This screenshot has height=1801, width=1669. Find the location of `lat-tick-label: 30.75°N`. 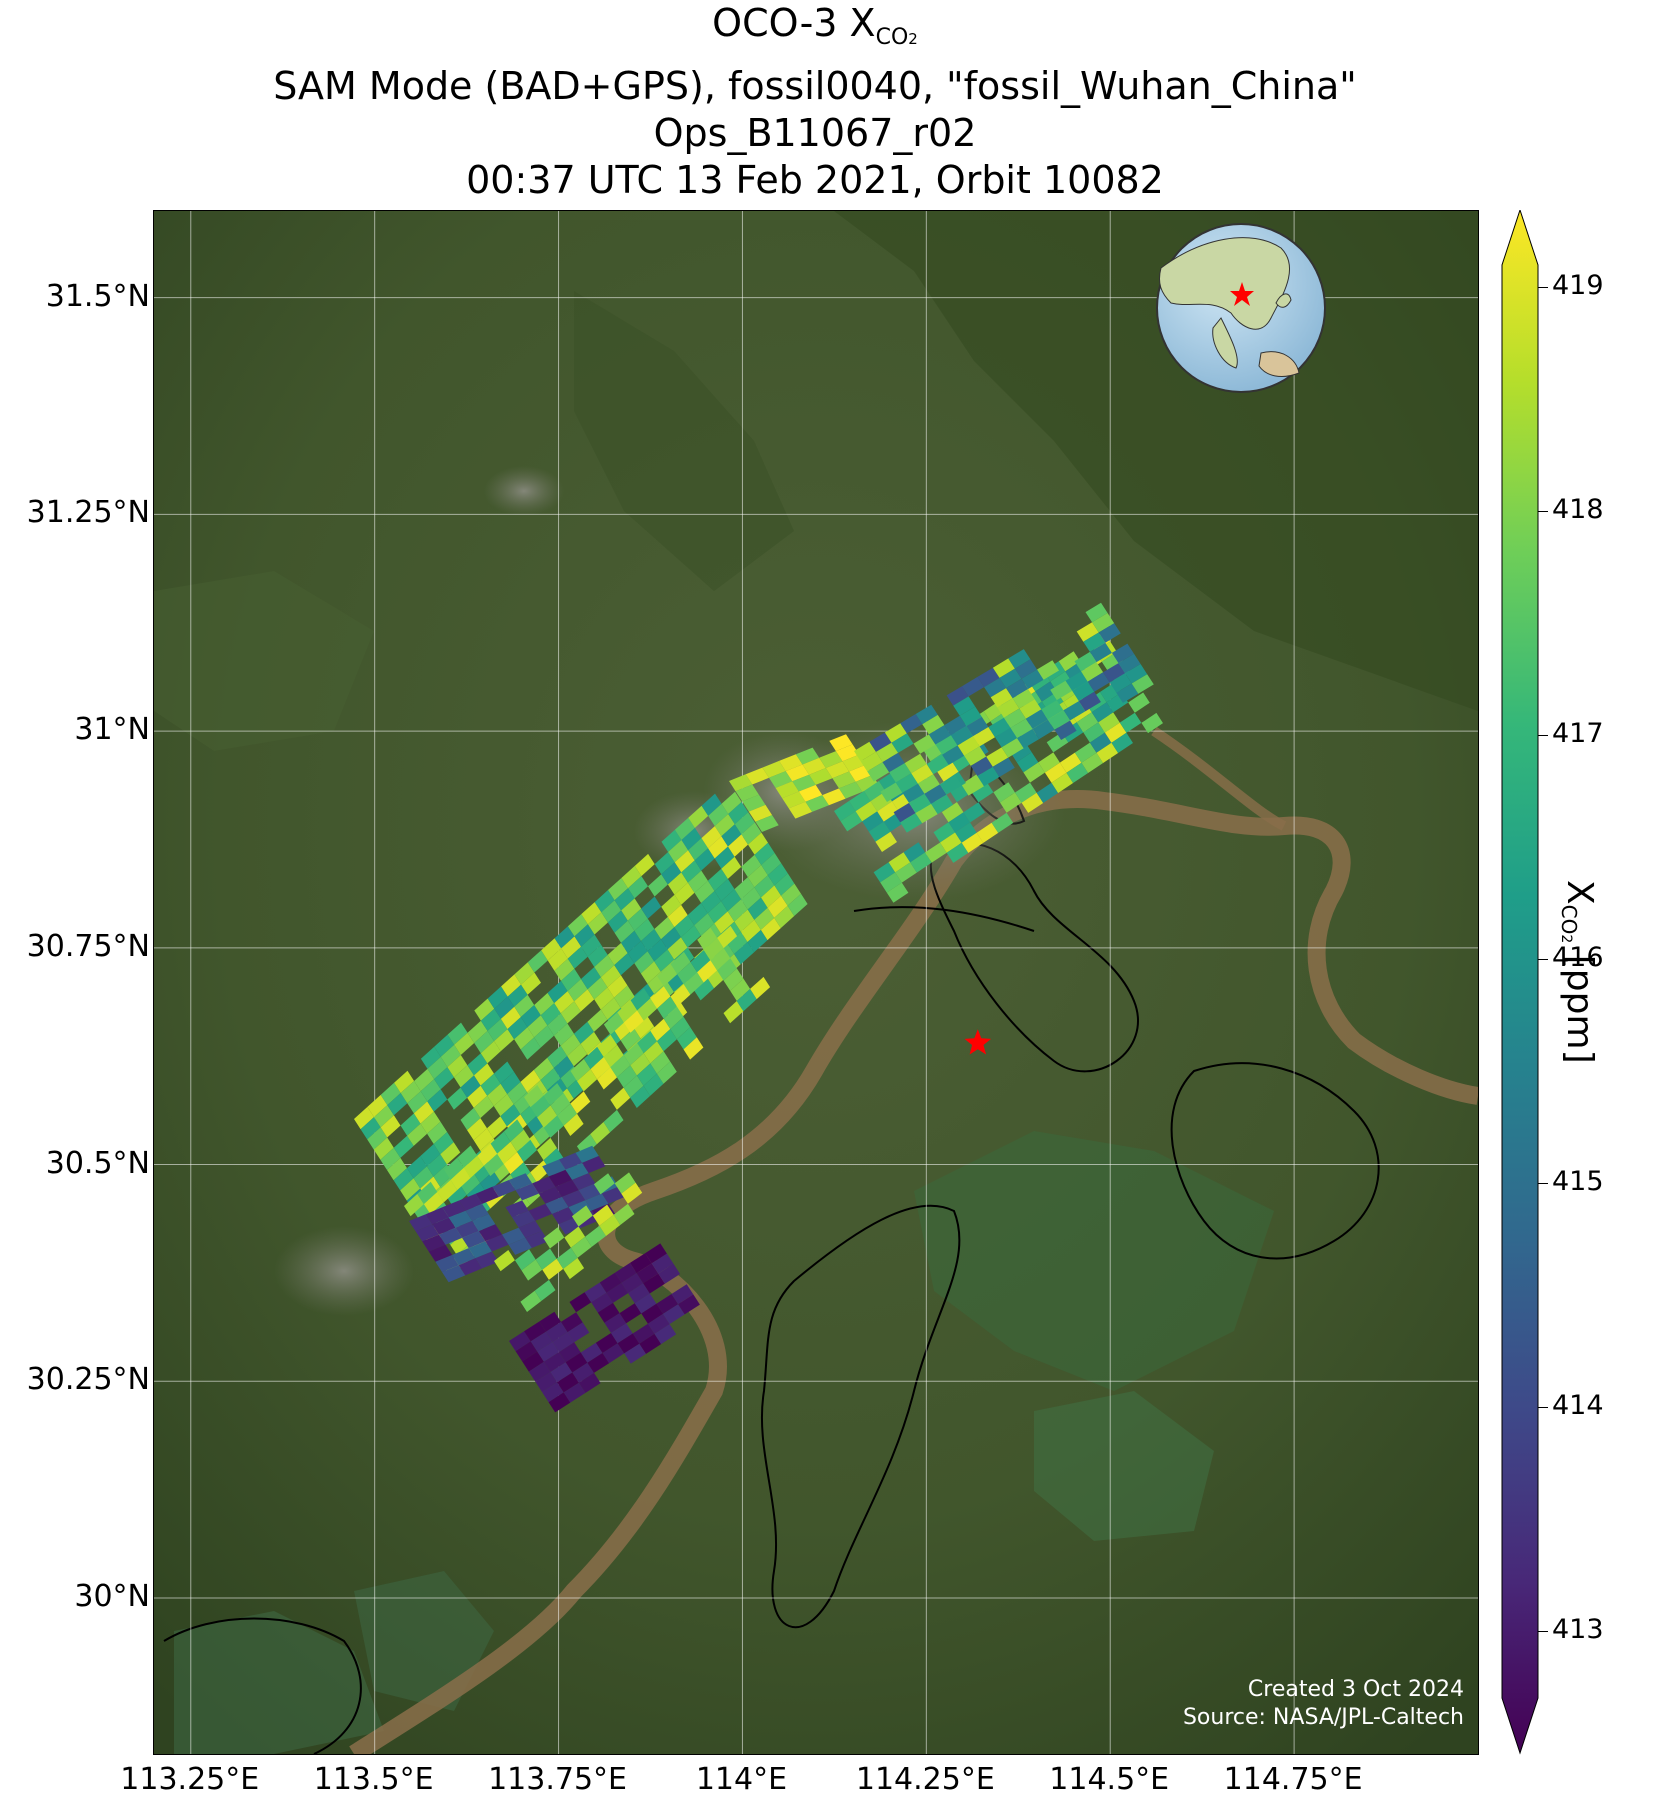

lat-tick-label: 30.75°N is located at coordinates (88, 946).